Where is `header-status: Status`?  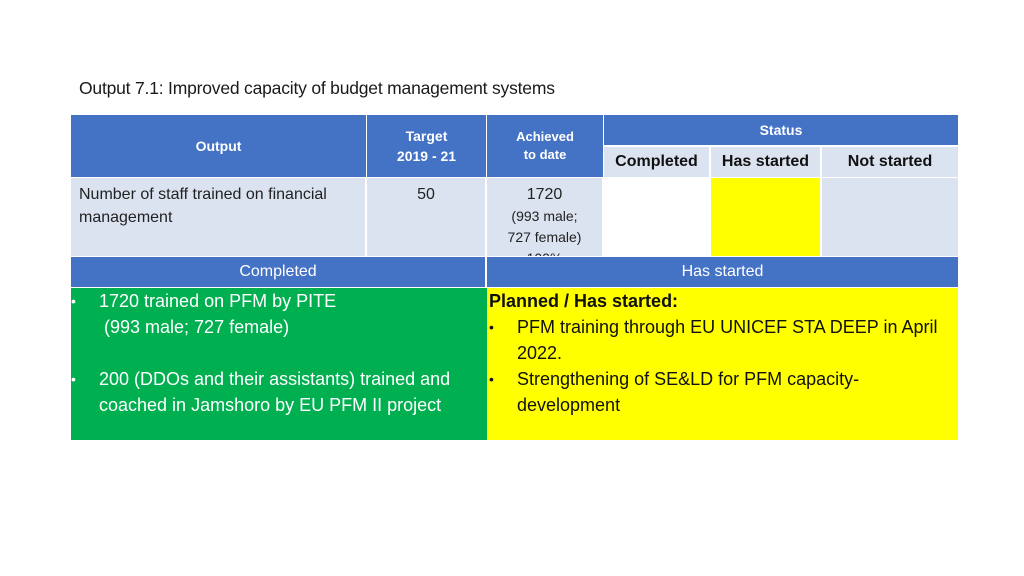
header-status: Status is located at coordinates (781, 130).